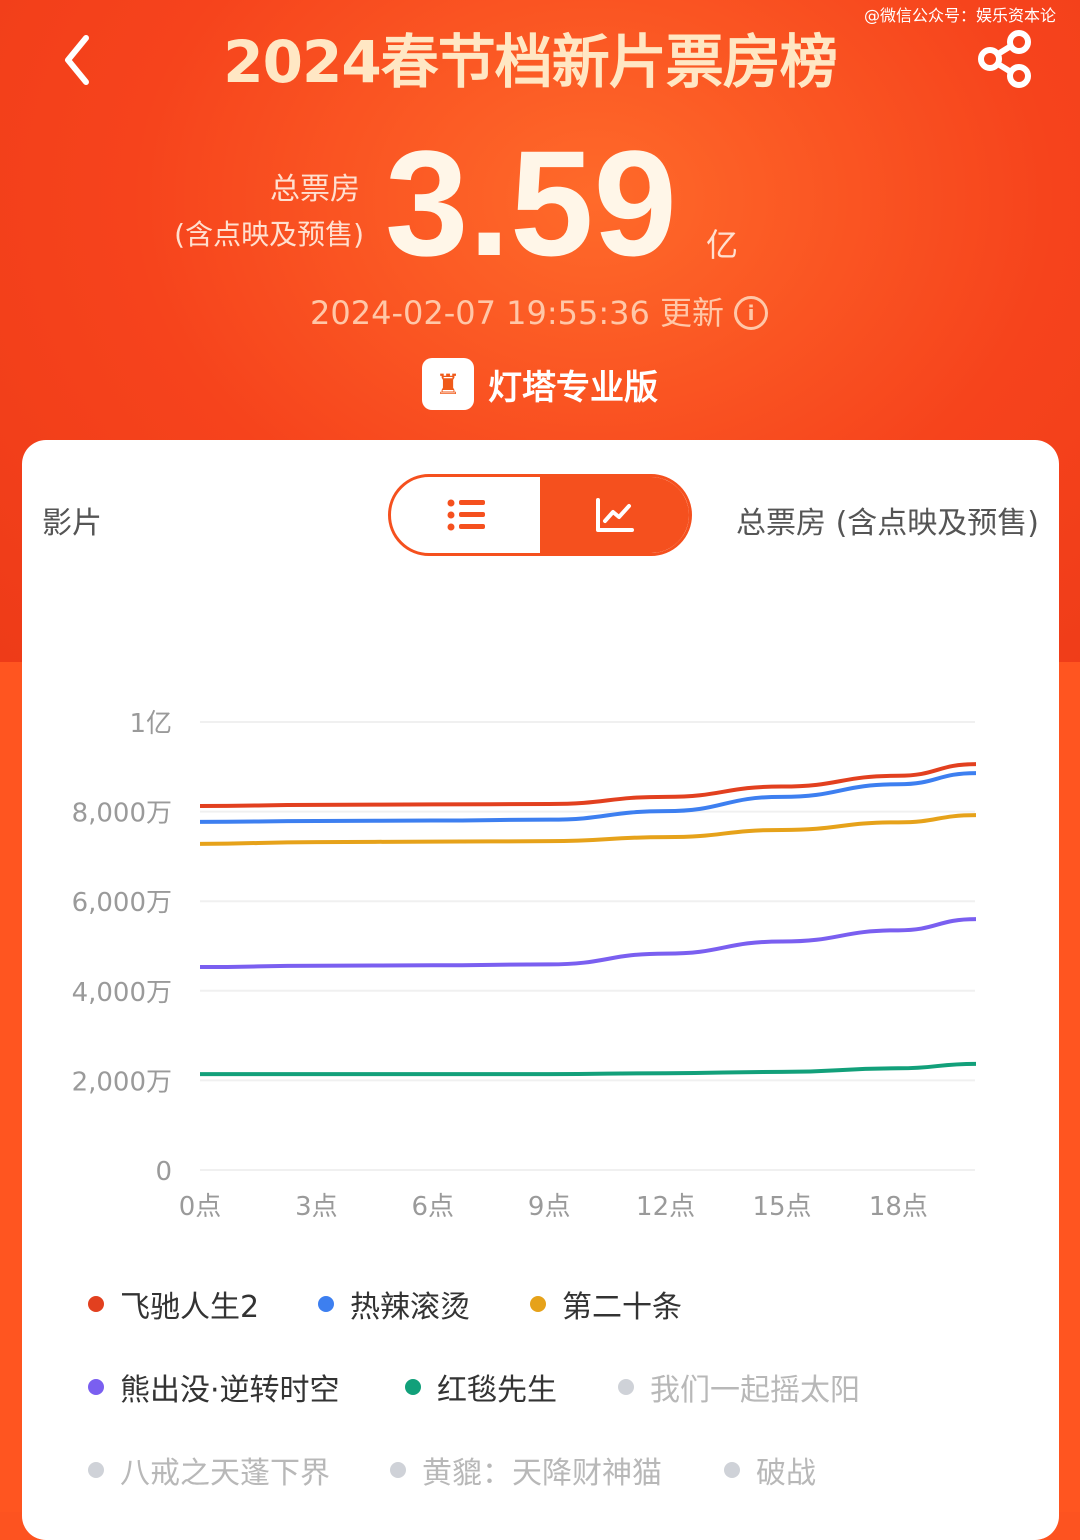 The image size is (1080, 1540). I want to click on total-value: 3.59, so click(531, 203).